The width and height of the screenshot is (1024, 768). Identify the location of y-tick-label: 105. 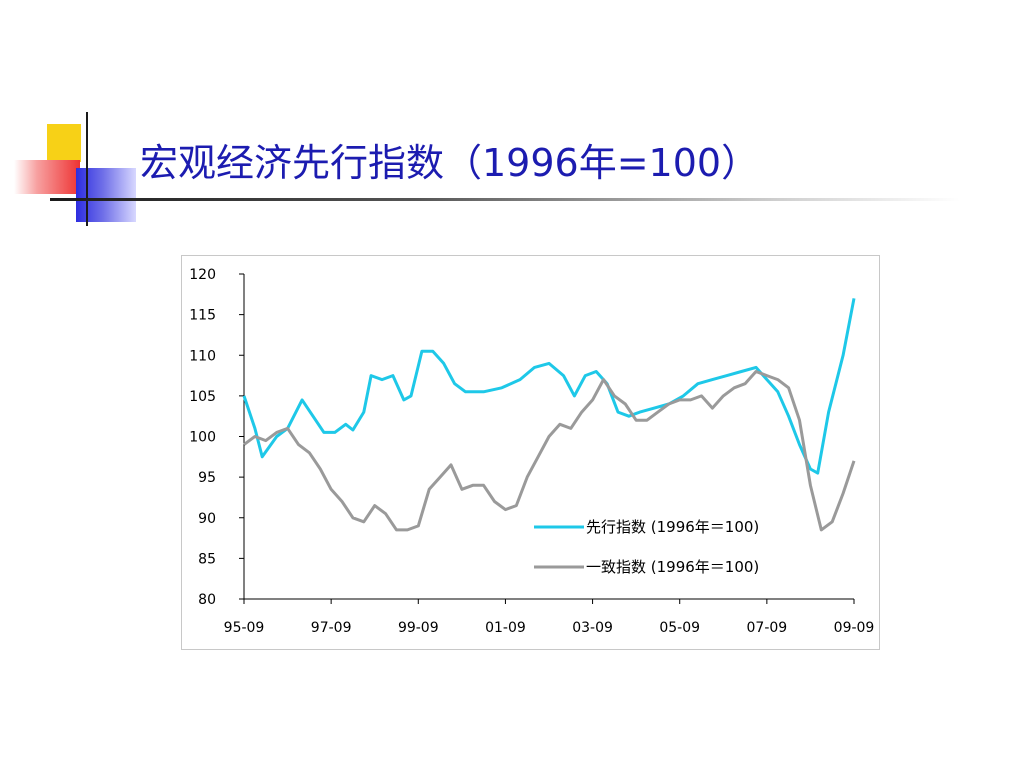
(202, 397).